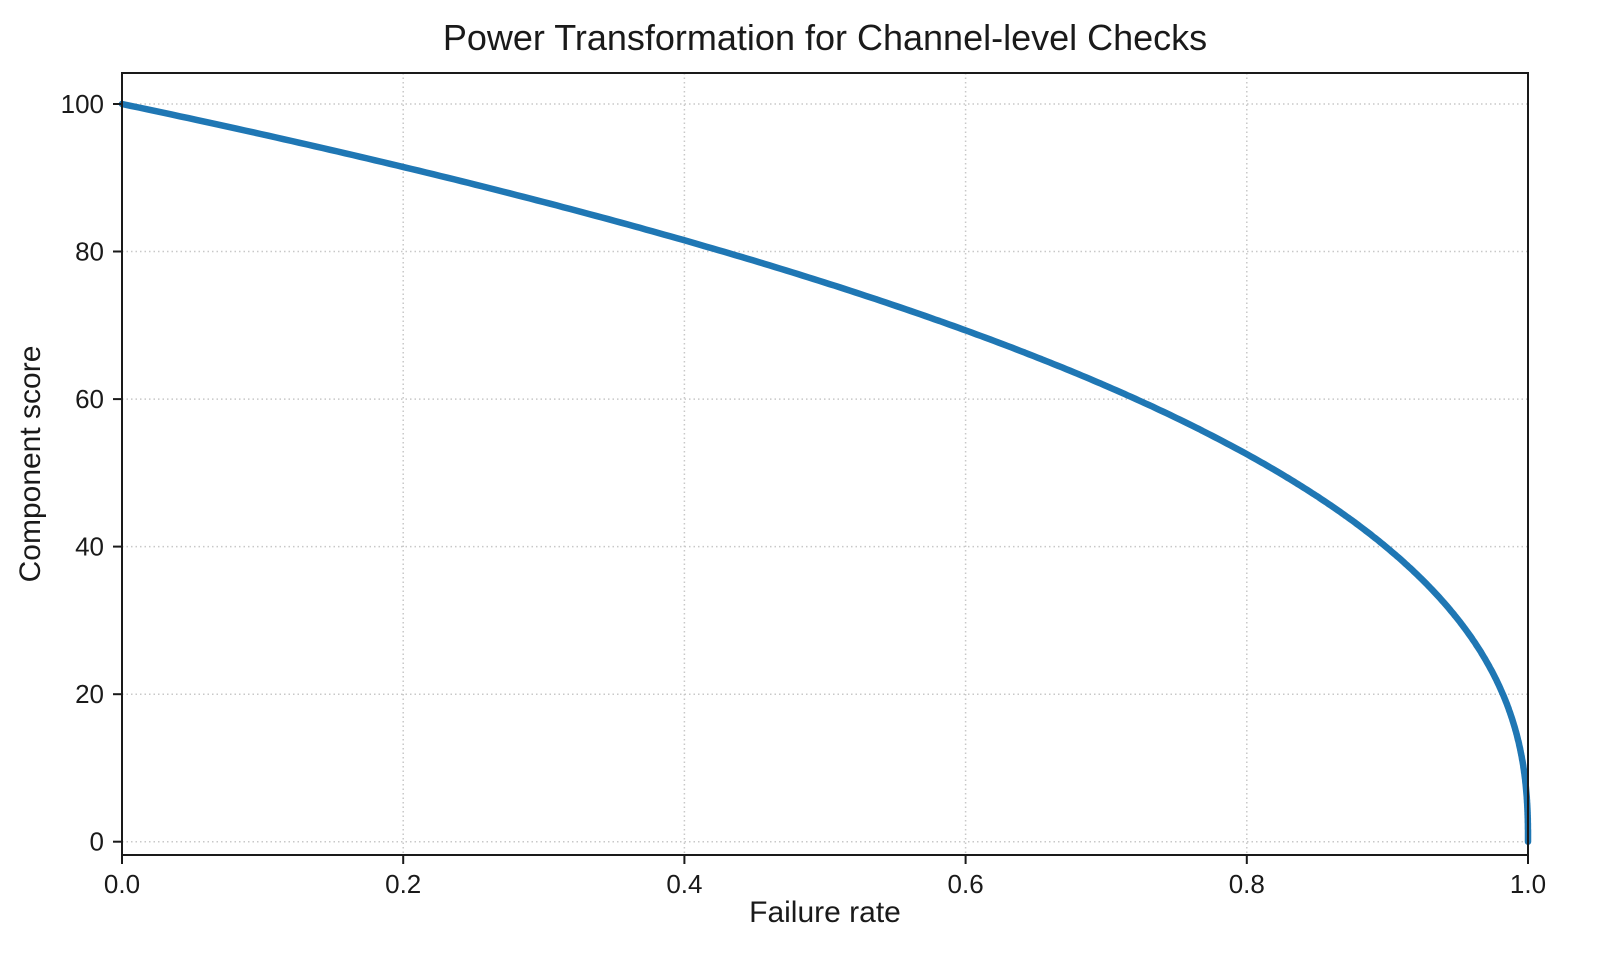 The image size is (1600, 960). I want to click on x-tick-label: 0.2, so click(403, 884).